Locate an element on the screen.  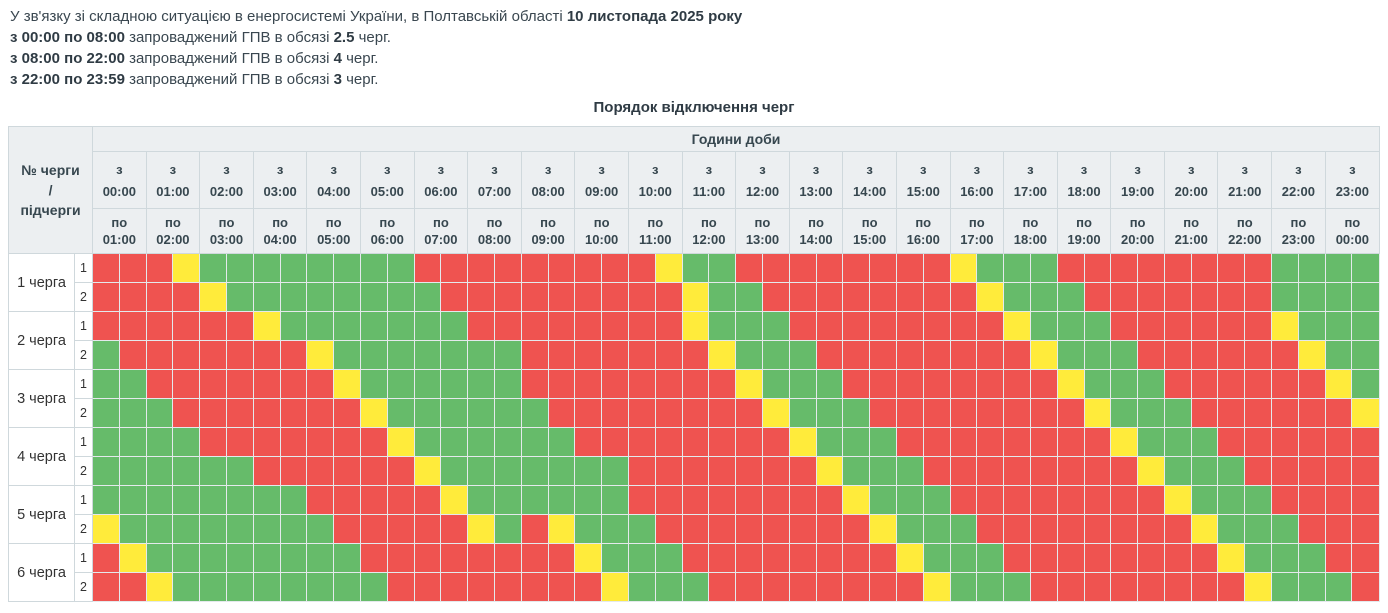
table-row: 6 черга 1 is located at coordinates (694, 572).